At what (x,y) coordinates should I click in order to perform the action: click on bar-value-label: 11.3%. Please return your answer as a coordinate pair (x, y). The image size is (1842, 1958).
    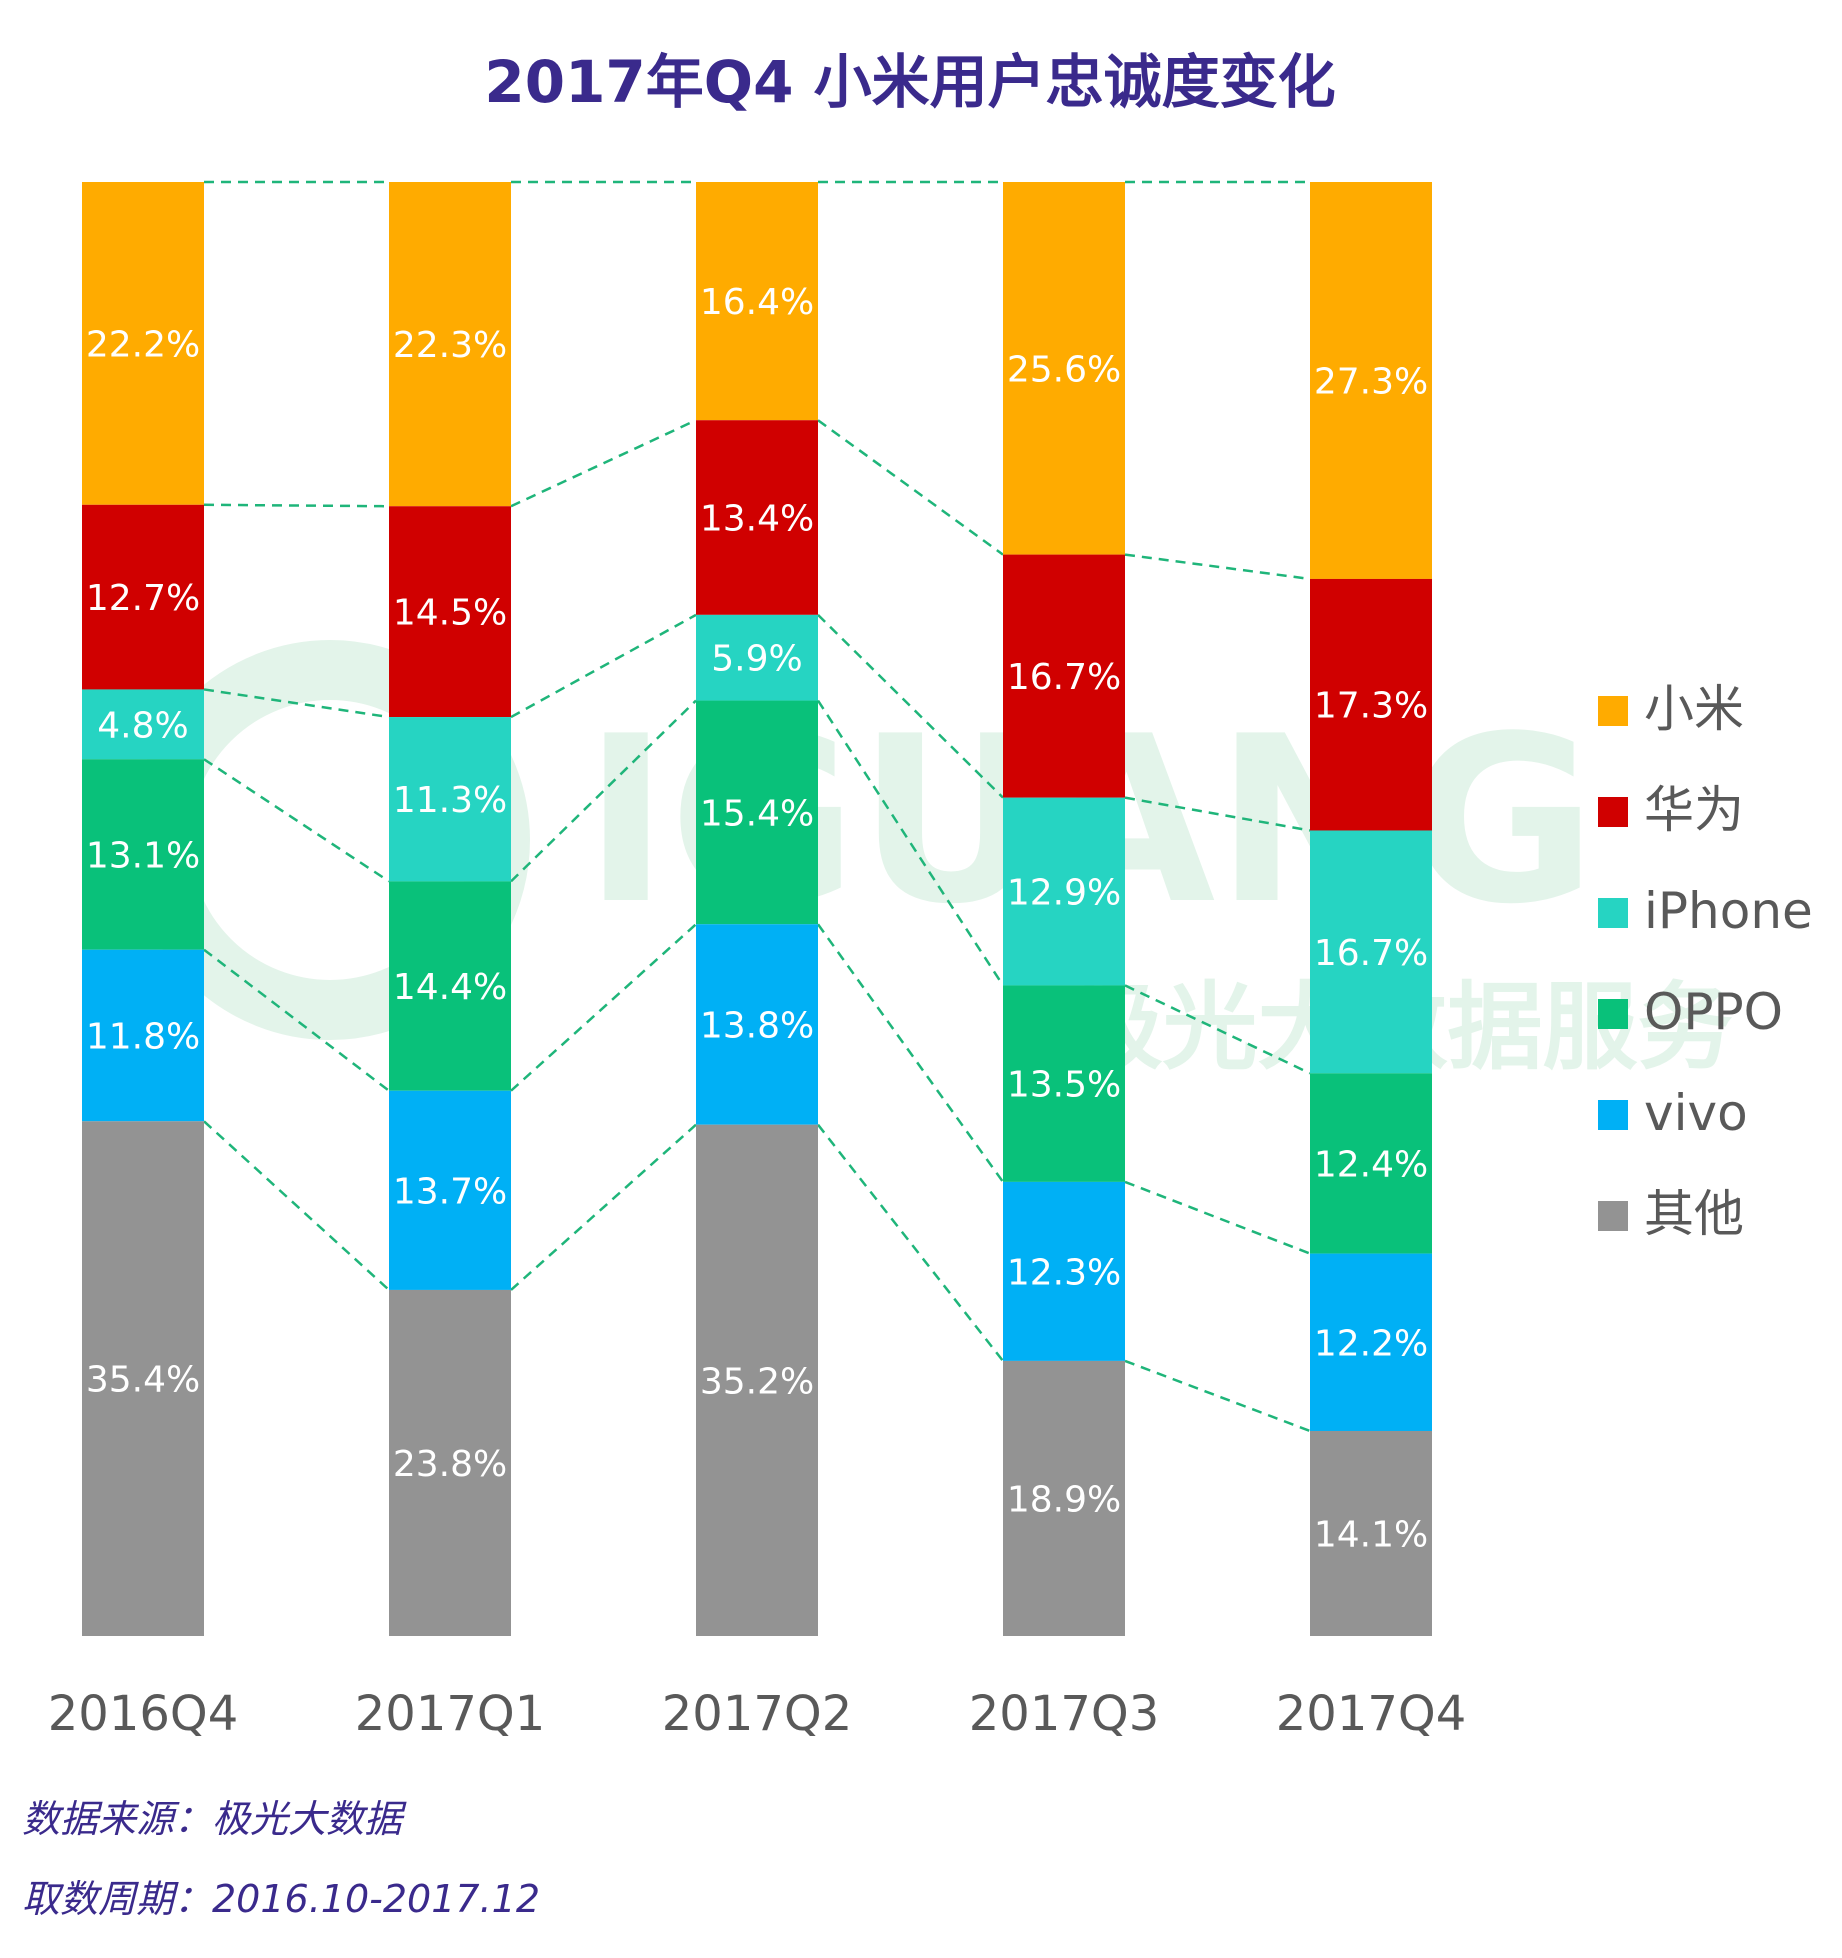
    Looking at the image, I should click on (450, 800).